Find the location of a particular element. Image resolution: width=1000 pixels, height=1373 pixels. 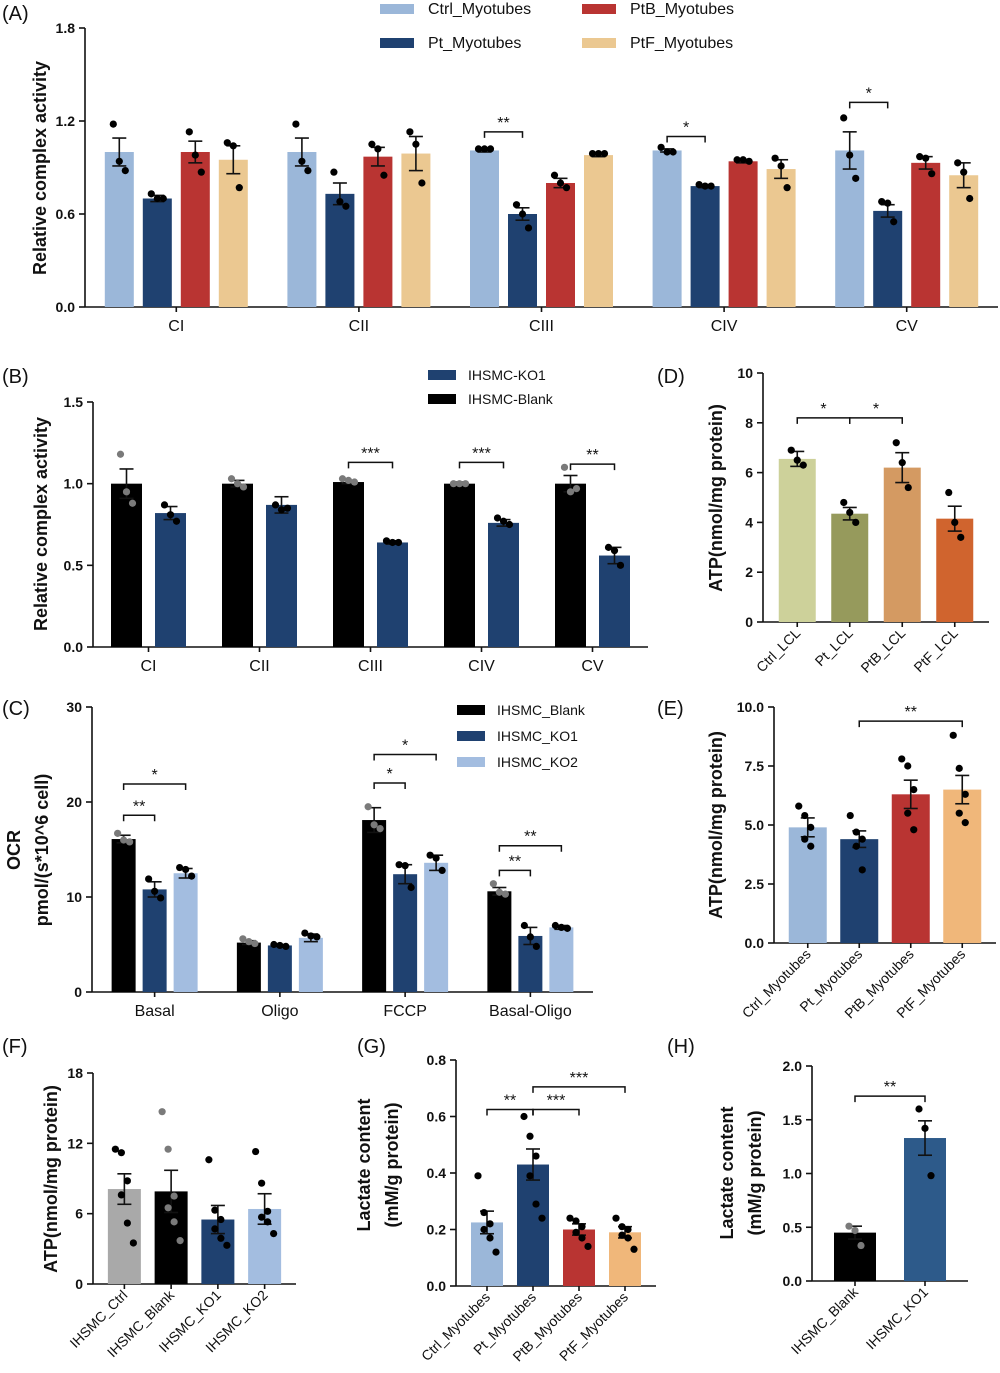

x-tick-label: Basal-Oligo is located at coordinates (530, 1011).